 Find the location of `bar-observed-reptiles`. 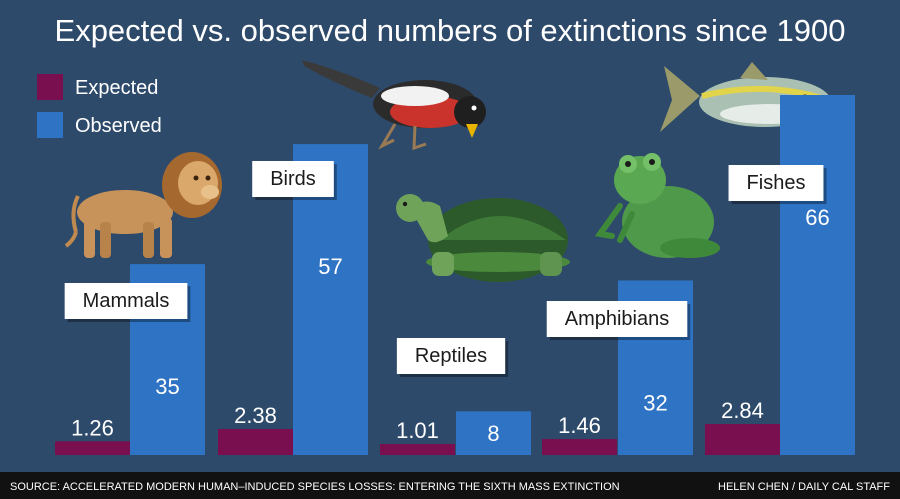

bar-observed-reptiles is located at coordinates (493, 433).